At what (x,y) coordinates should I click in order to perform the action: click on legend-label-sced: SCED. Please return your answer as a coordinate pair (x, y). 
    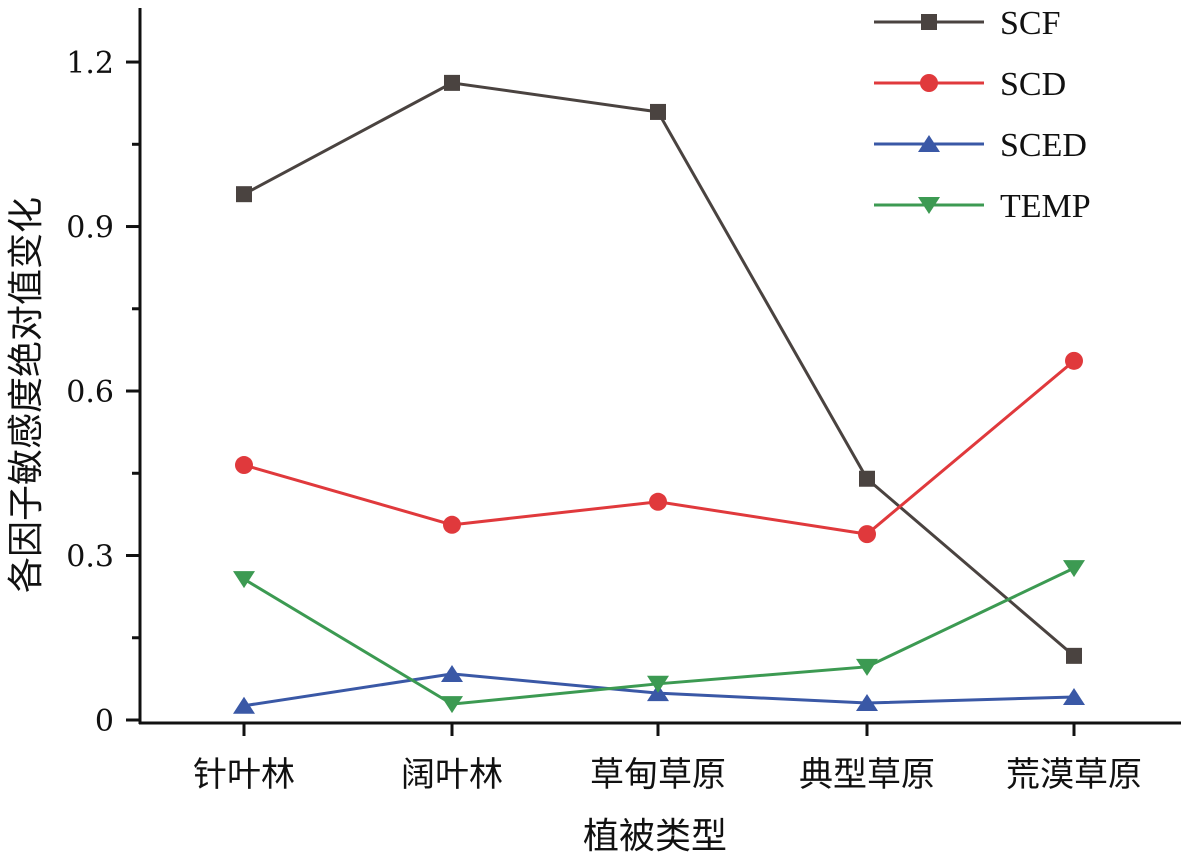
    Looking at the image, I should click on (1043, 145).